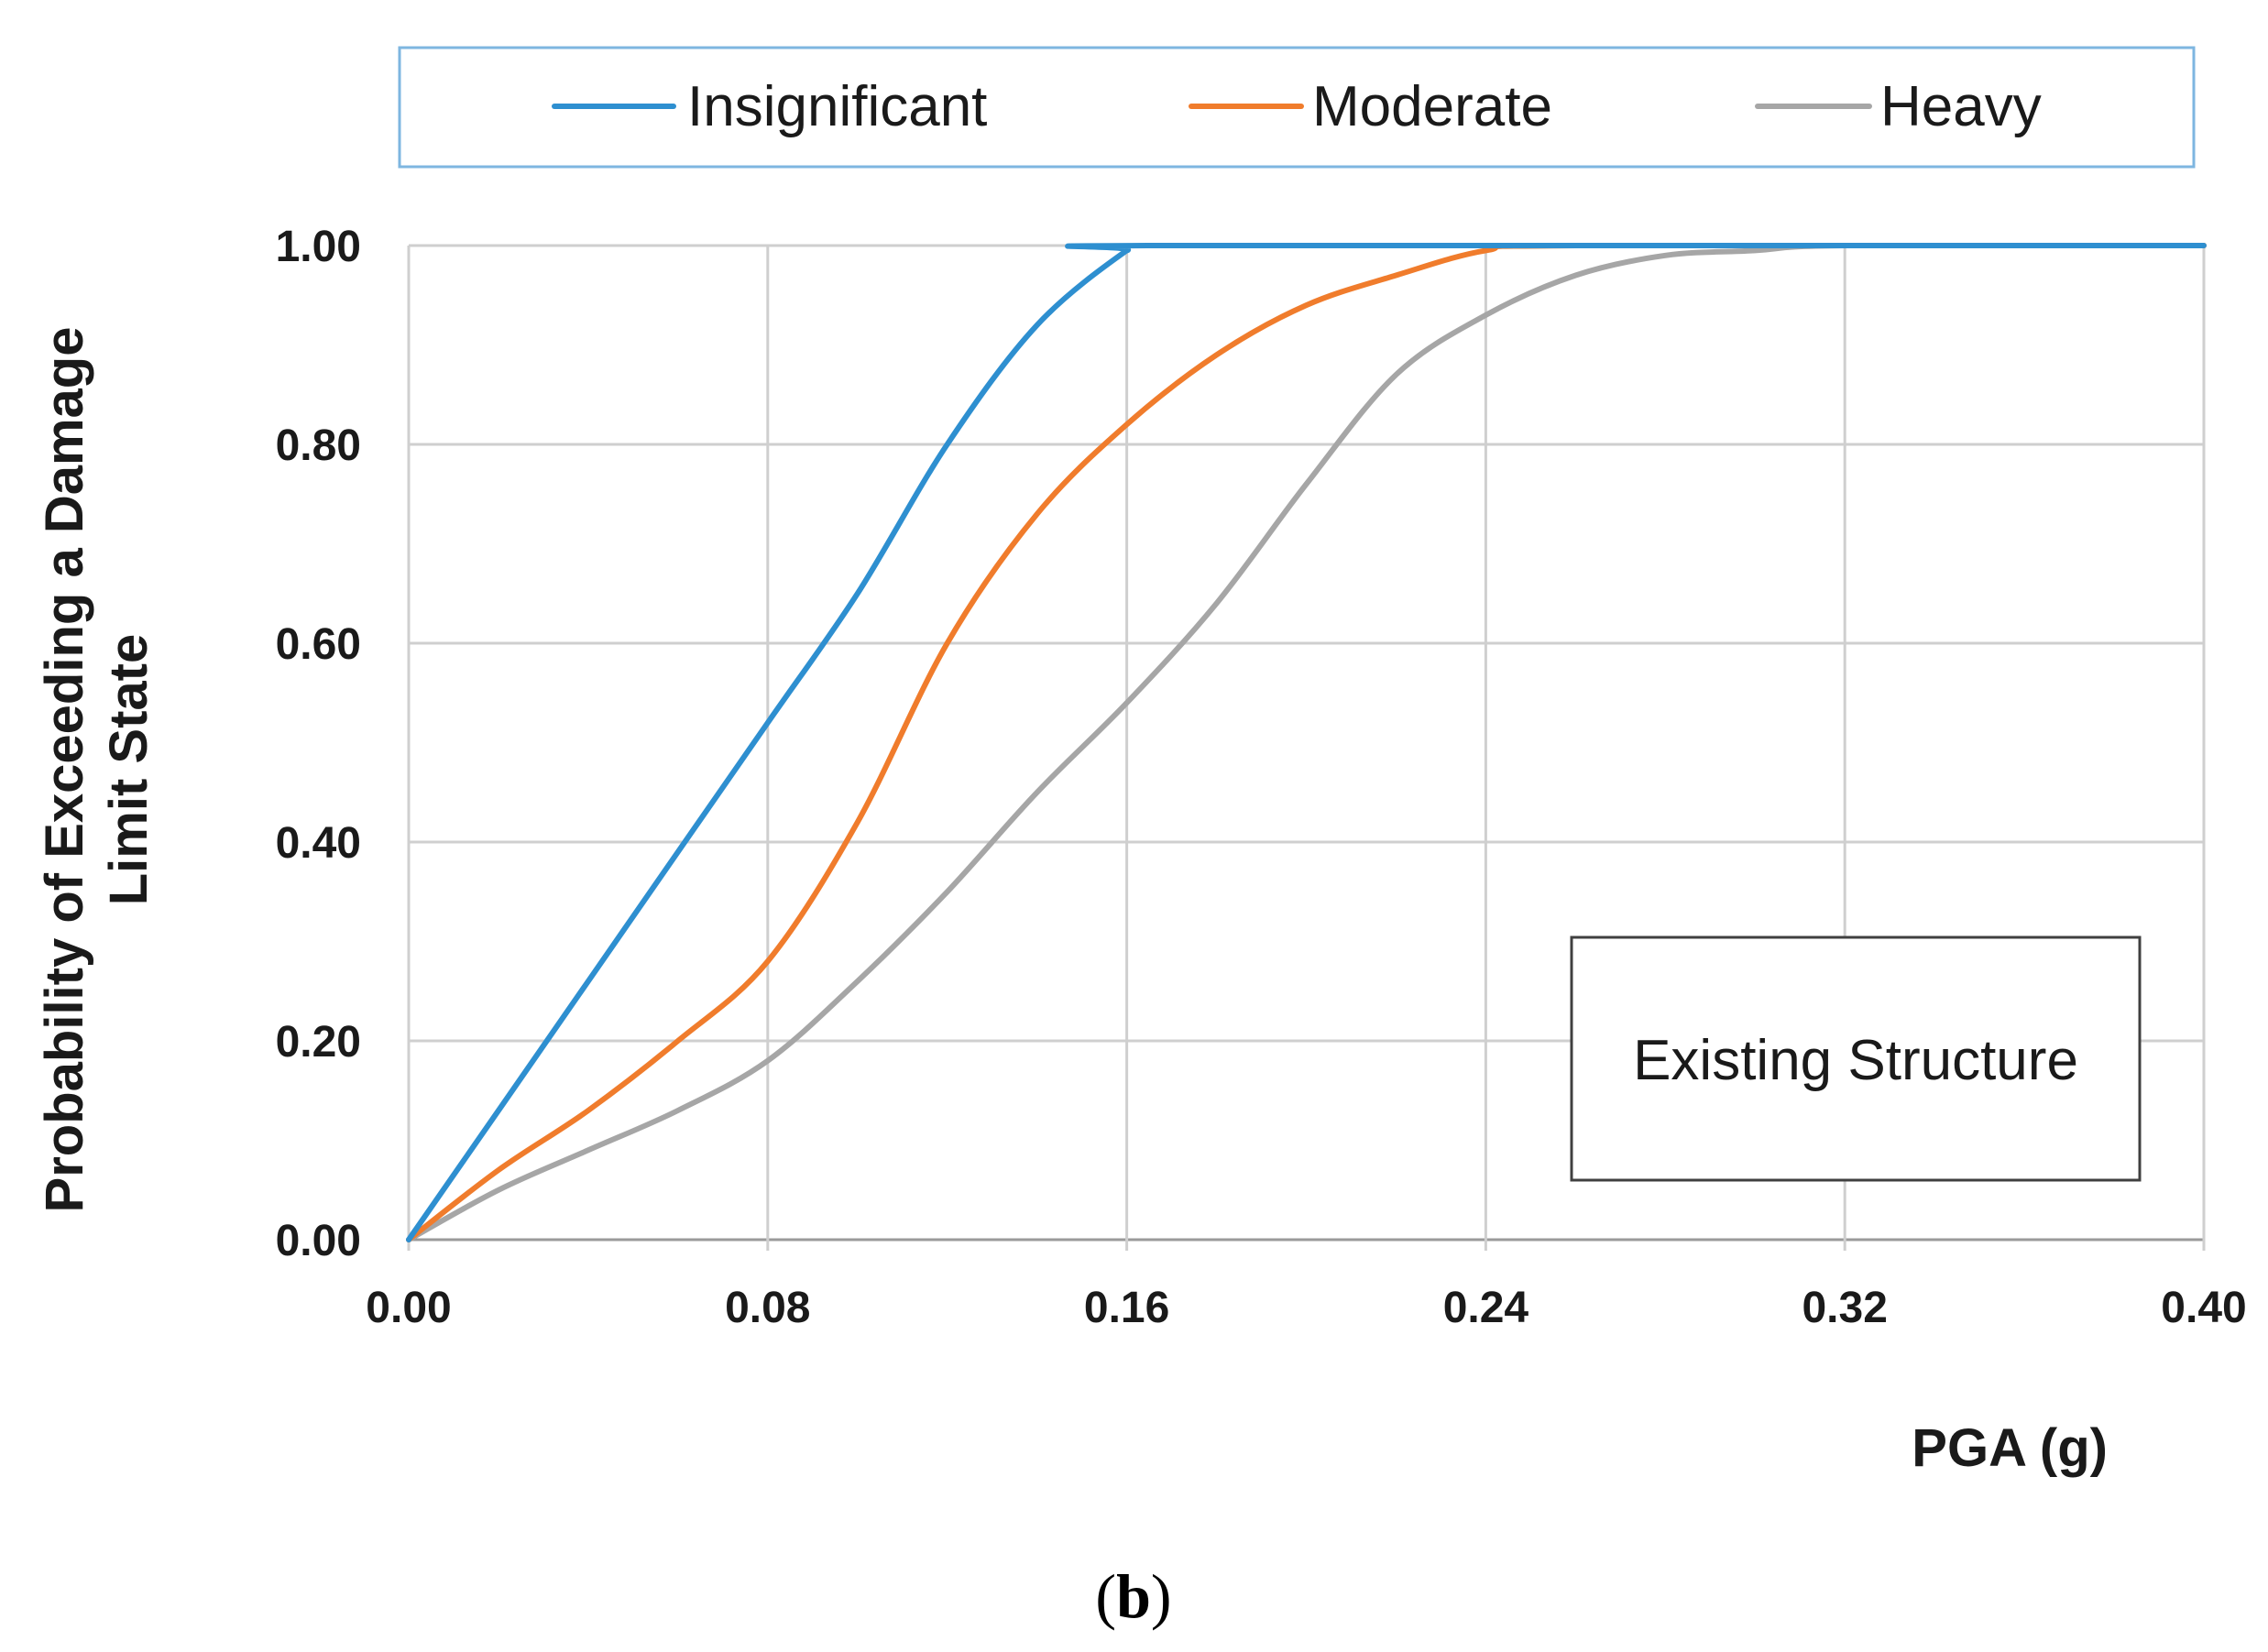 The height and width of the screenshot is (1652, 2268). What do you see at coordinates (408, 1308) in the screenshot?
I see `x-tick-label: 0.00` at bounding box center [408, 1308].